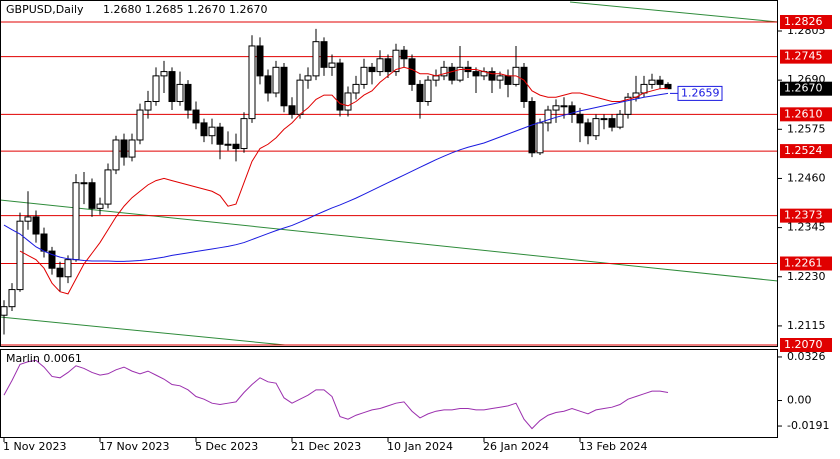 Image resolution: width=840 pixels, height=459 pixels. I want to click on header-high: 1.2685, so click(164, 9).